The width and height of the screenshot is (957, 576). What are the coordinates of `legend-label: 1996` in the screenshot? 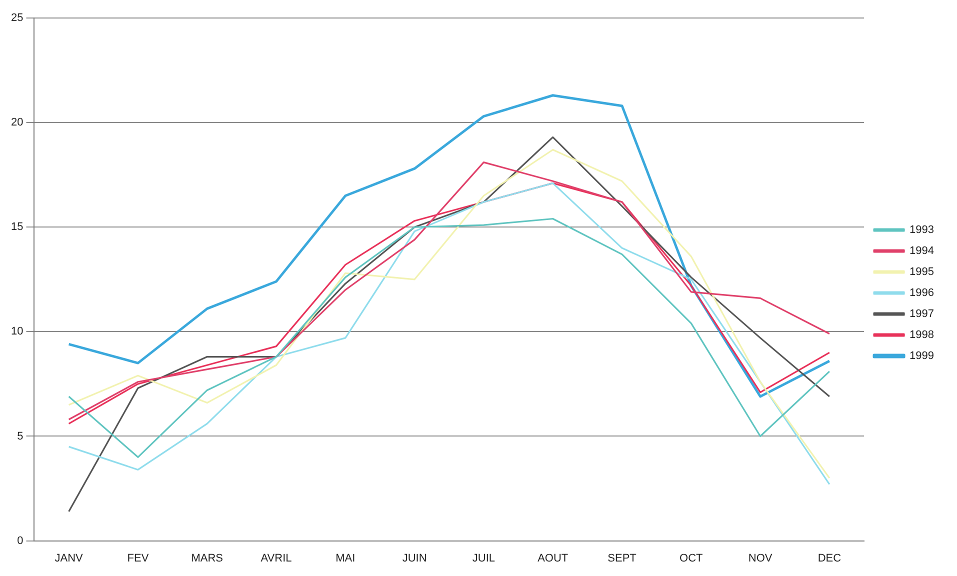 It's located at (922, 293).